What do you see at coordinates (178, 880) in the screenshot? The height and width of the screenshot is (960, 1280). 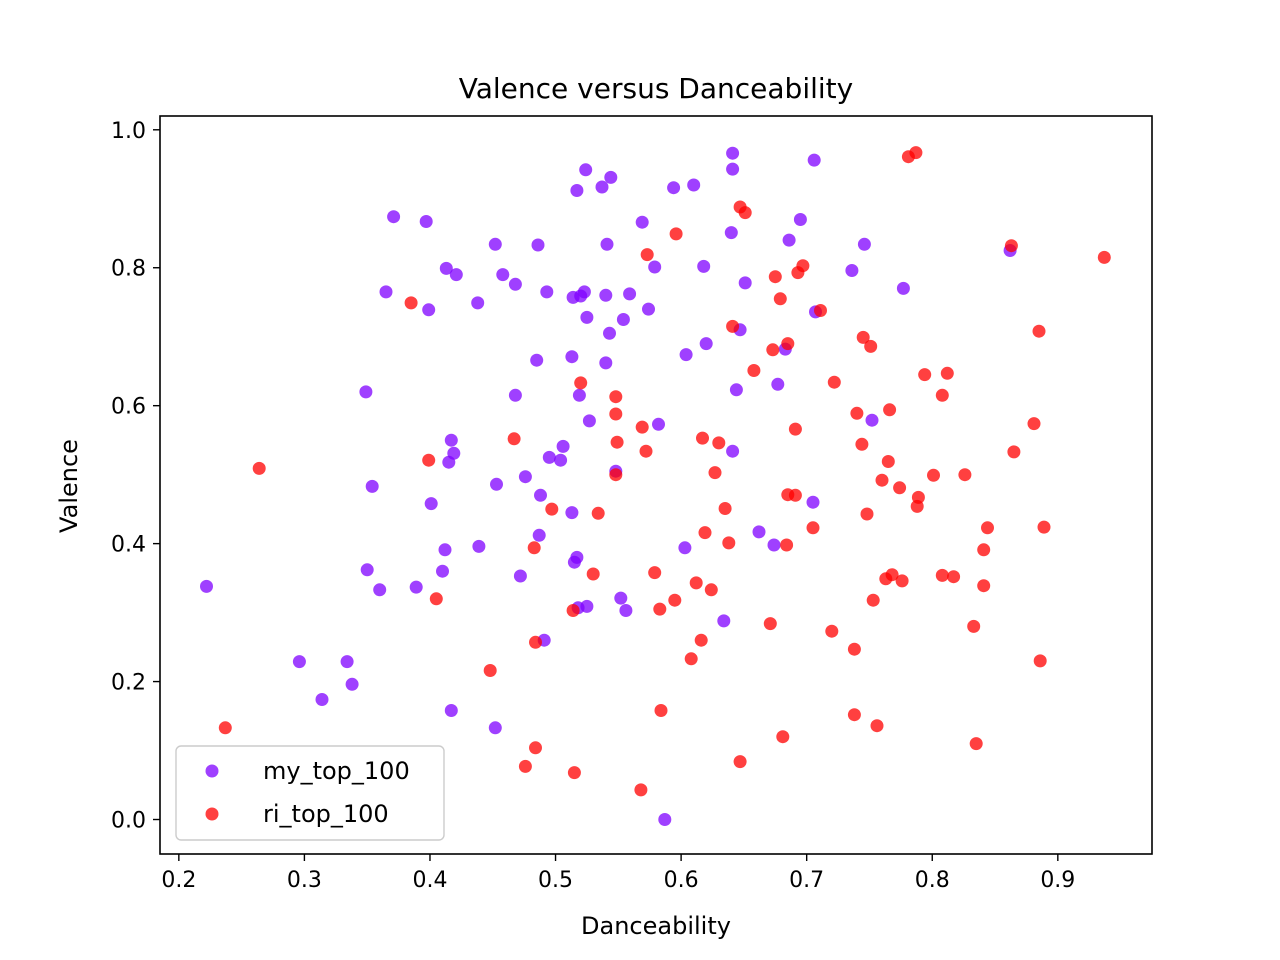 I see `x-tick-label-0: 0.2` at bounding box center [178, 880].